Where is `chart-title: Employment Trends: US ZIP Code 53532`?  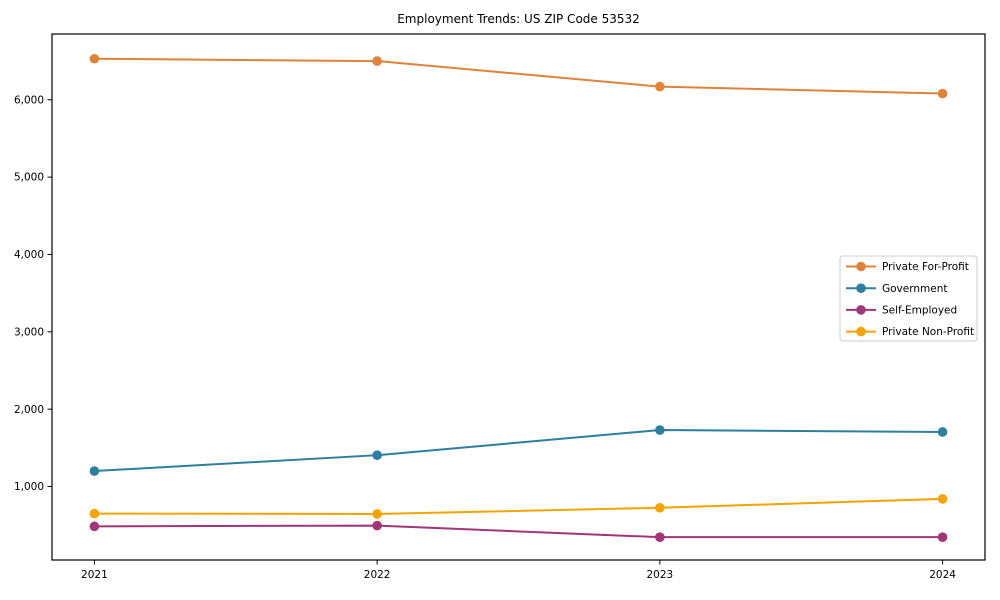
chart-title: Employment Trends: US ZIP Code 53532 is located at coordinates (518, 19).